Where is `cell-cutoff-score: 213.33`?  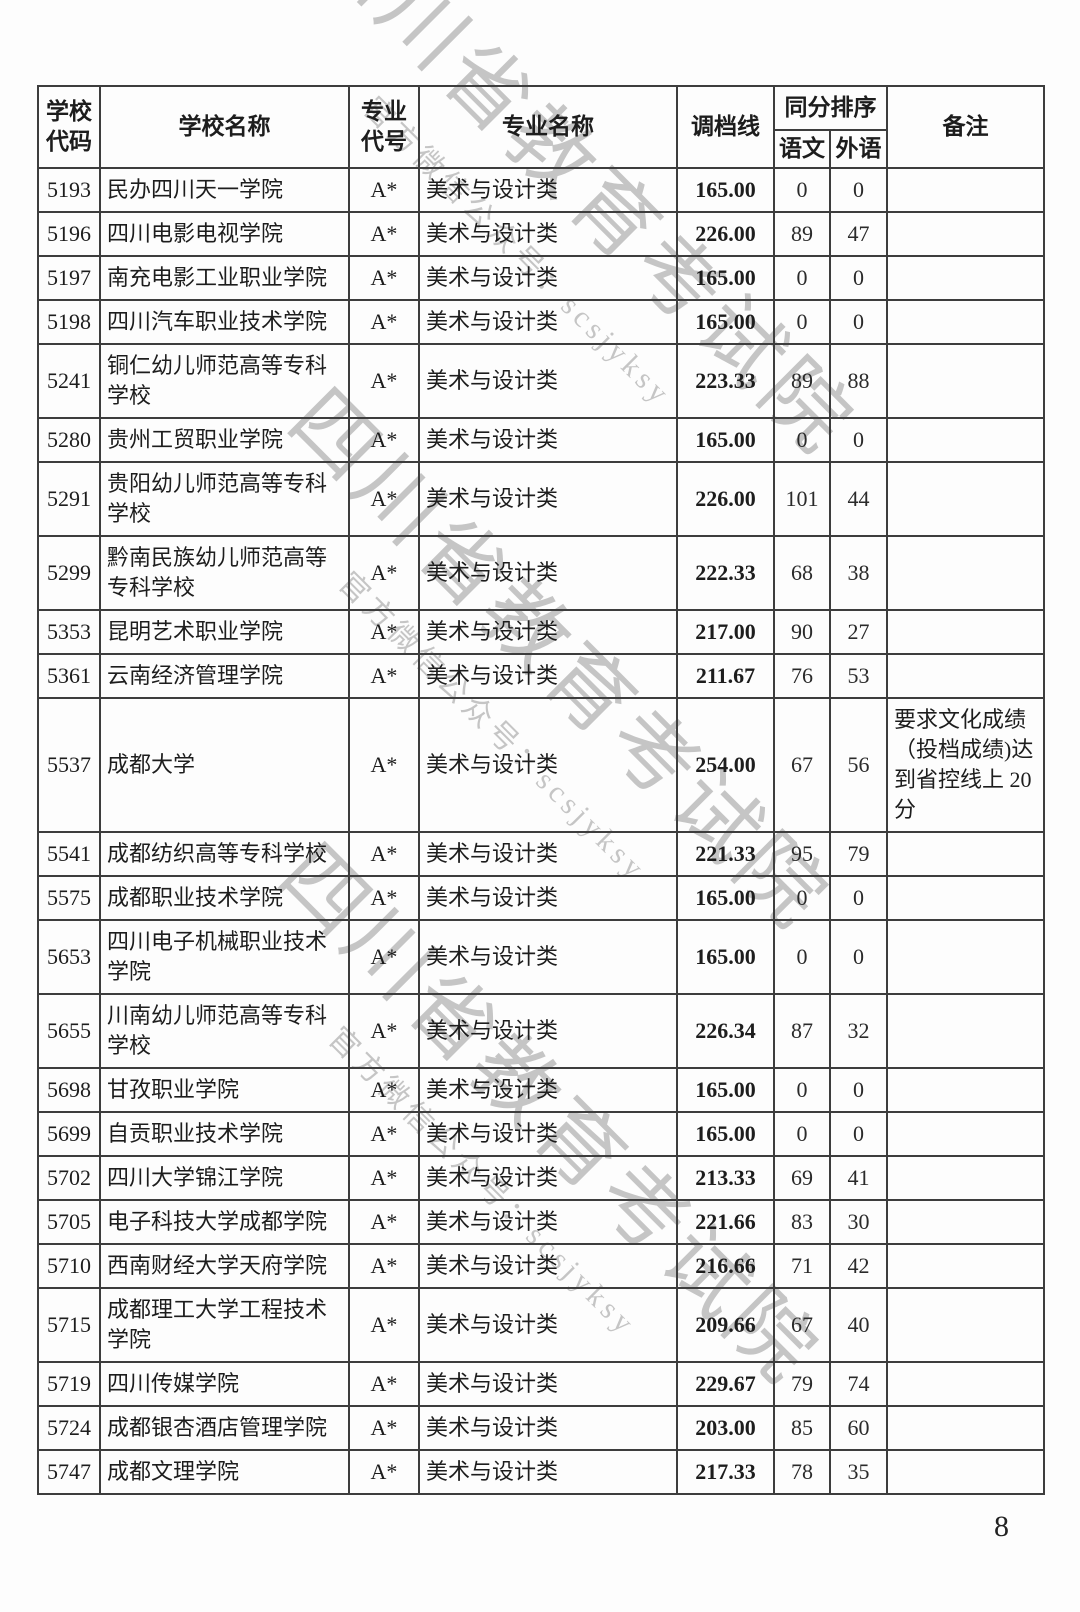
cell-cutoff-score: 213.33 is located at coordinates (725, 1178).